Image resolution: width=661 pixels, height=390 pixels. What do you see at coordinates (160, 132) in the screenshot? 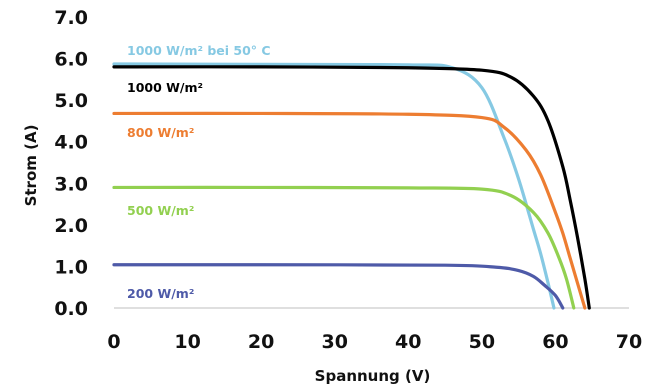
I see `series-label-2: 800 W/m²` at bounding box center [160, 132].